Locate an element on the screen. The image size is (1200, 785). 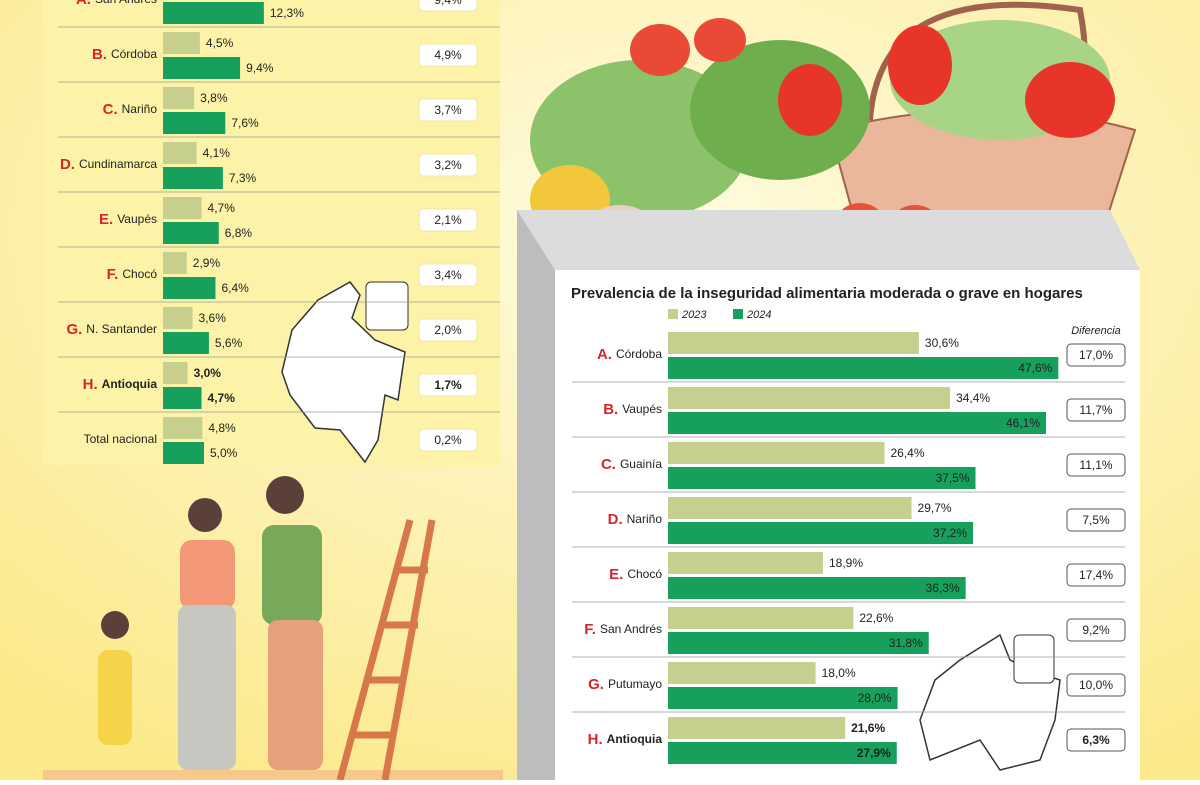
value-label: 4,8% is located at coordinates (222, 428).